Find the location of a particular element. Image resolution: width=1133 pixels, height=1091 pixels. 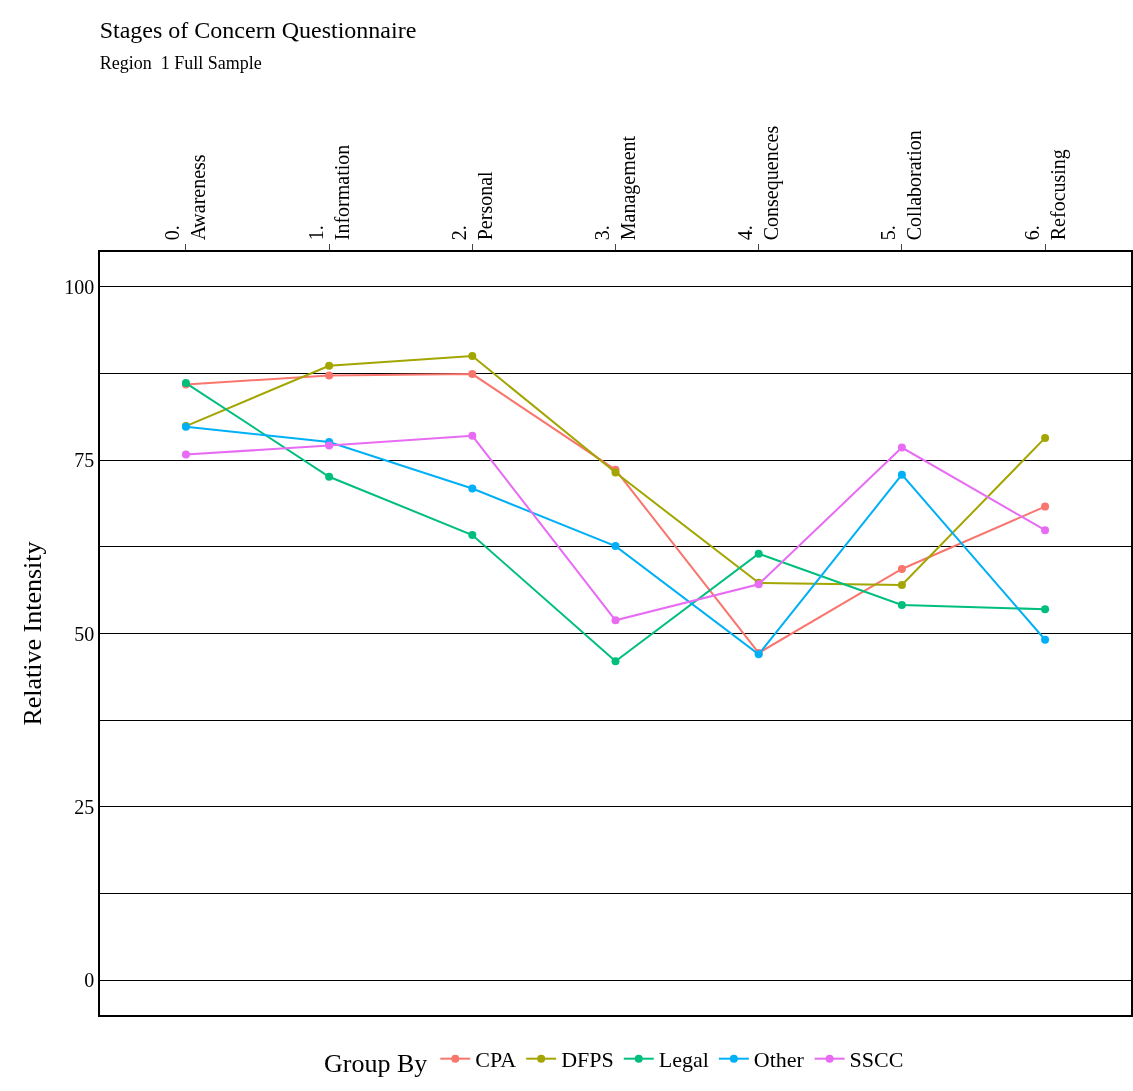

x-tick-label: 3. Management is located at coordinates (615, 188).